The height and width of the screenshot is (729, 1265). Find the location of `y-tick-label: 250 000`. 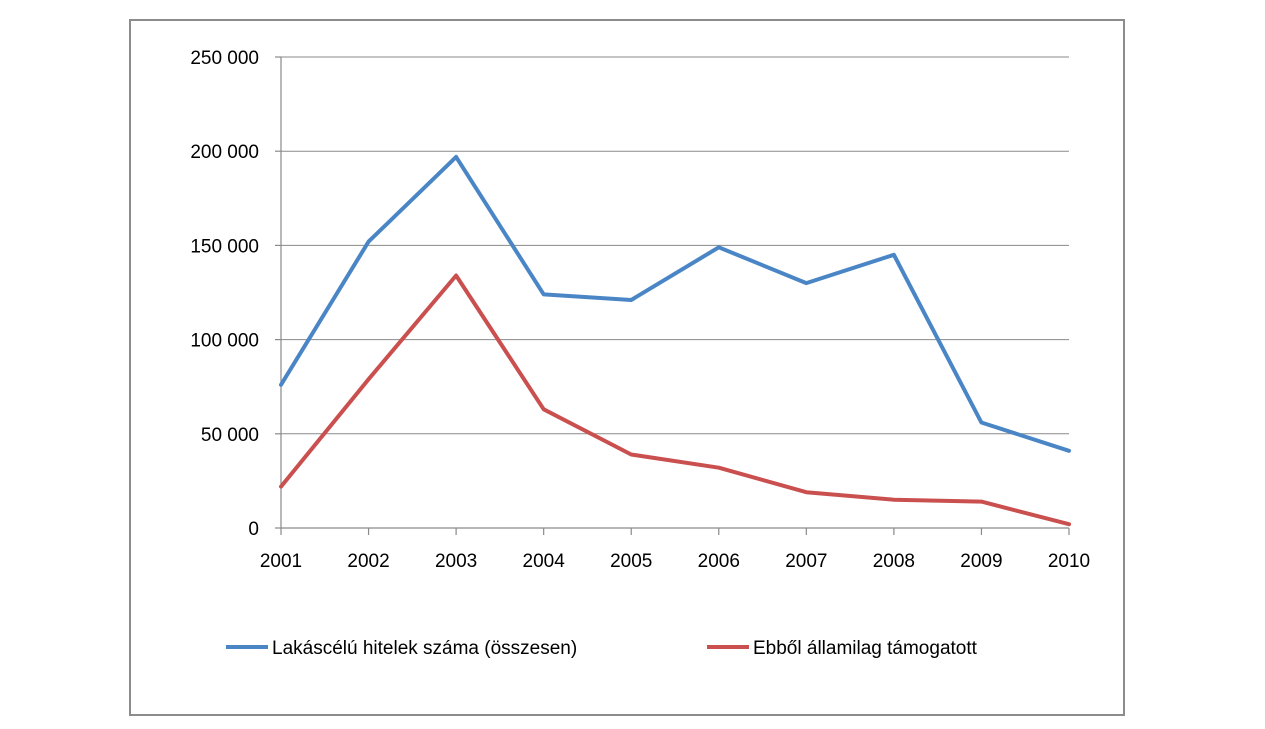

y-tick-label: 250 000 is located at coordinates (224, 58).